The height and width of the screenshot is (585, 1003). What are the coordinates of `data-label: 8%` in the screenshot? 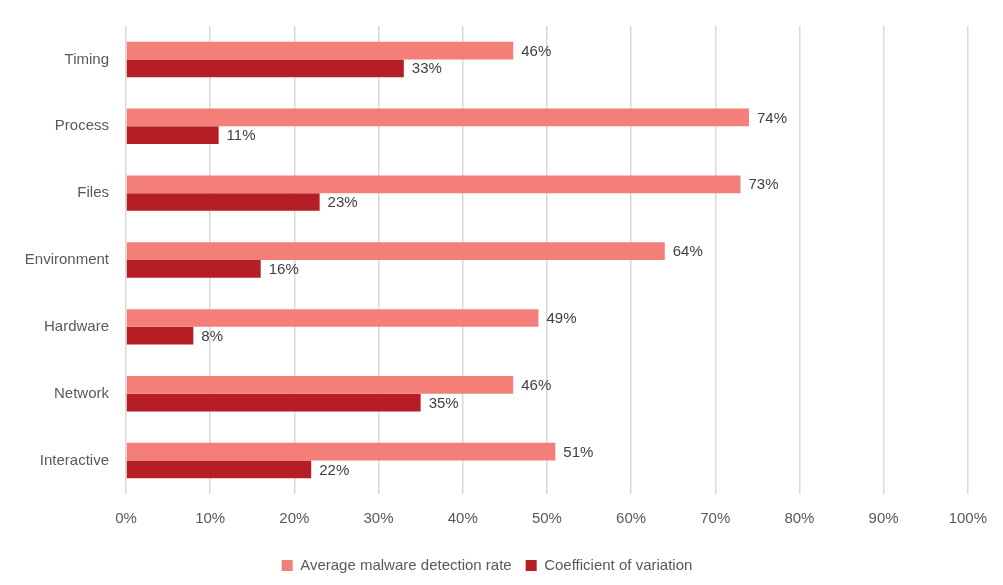 It's located at (212, 335).